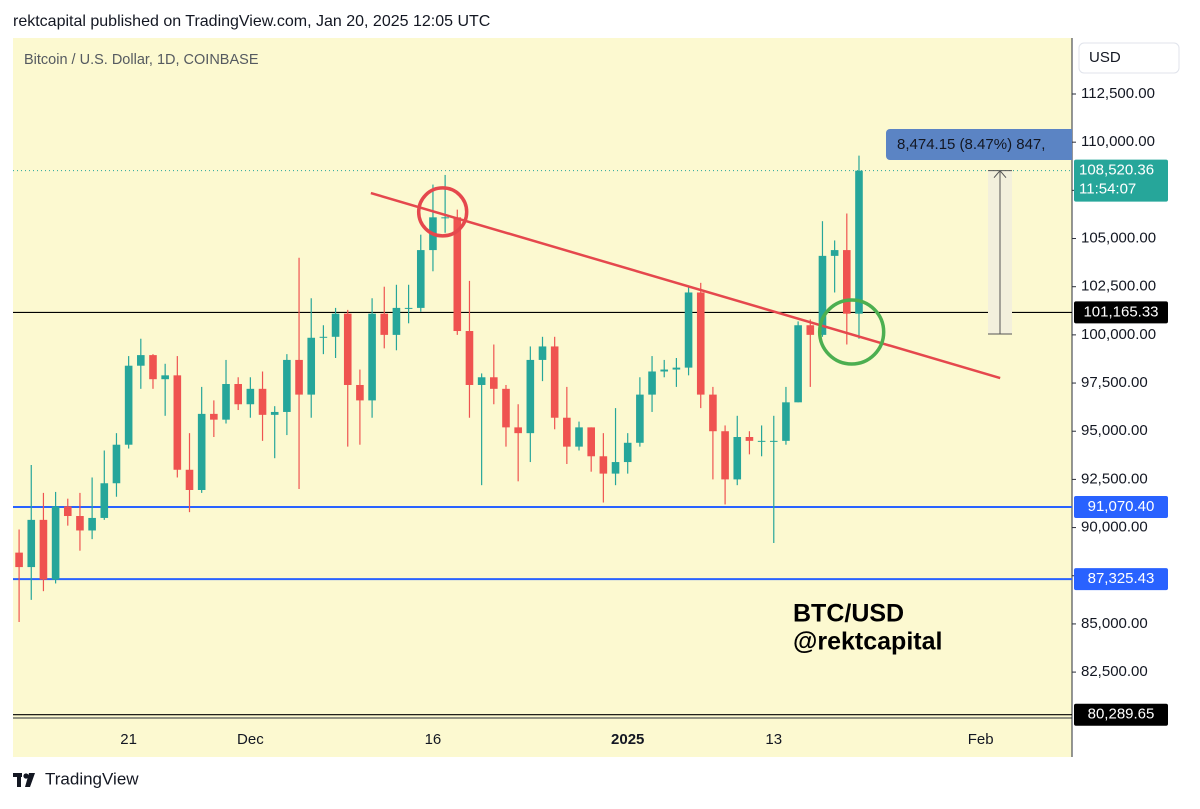 Image resolution: width=1200 pixels, height=809 pixels. I want to click on x-tick-label: Dec, so click(250, 739).